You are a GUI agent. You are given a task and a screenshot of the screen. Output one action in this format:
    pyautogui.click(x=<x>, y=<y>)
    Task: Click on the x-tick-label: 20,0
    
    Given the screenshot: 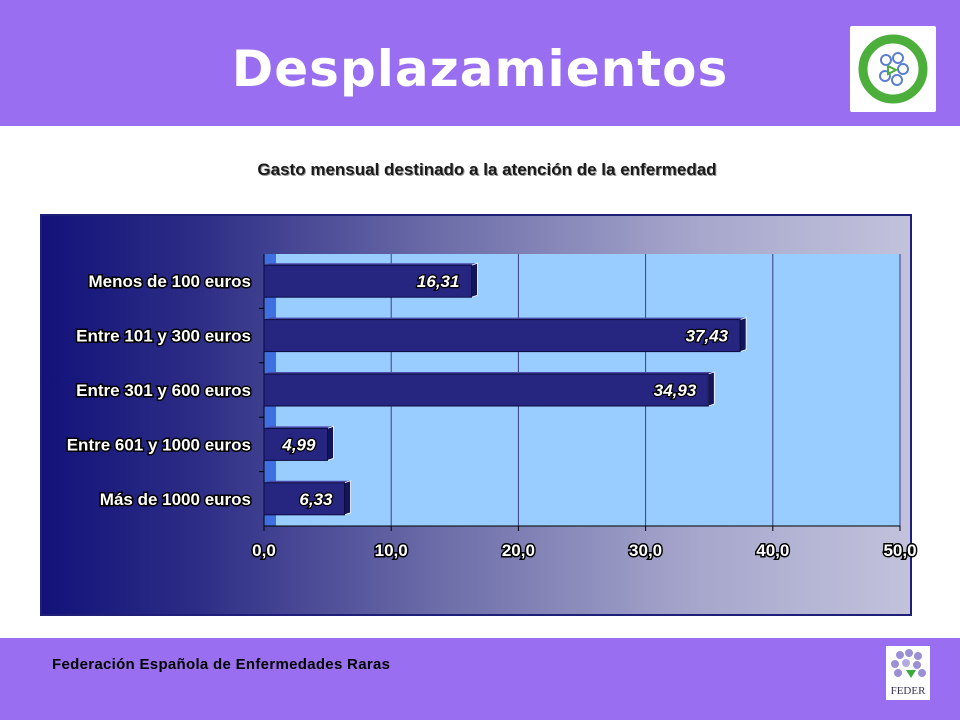 What is the action you would take?
    pyautogui.click(x=518, y=550)
    